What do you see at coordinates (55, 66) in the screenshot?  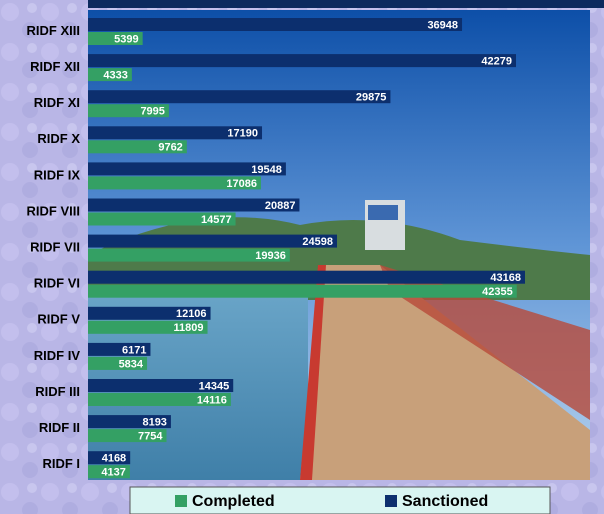 I see `category-label: RIDF XII` at bounding box center [55, 66].